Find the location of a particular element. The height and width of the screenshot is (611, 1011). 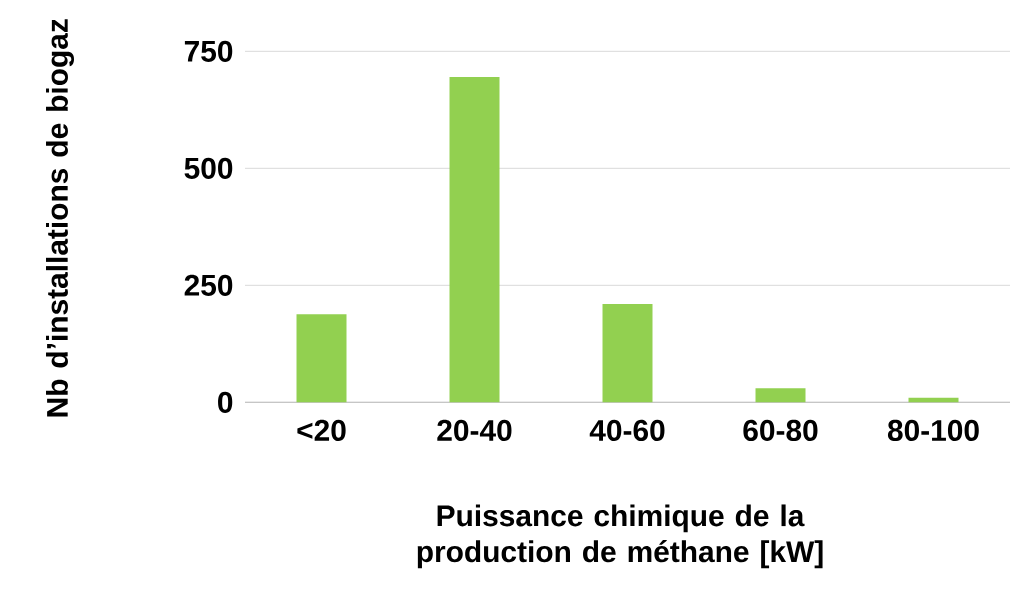

x-tick-label: <20 is located at coordinates (321, 430).